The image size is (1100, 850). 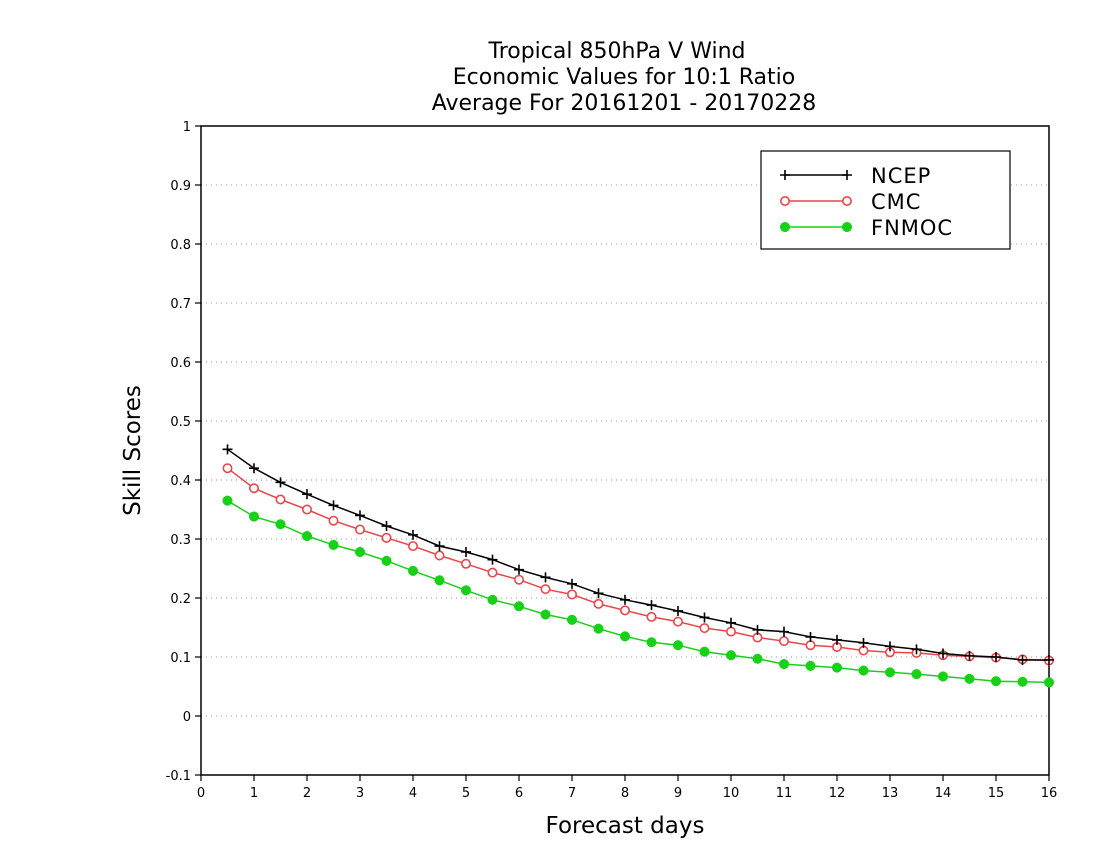 What do you see at coordinates (180, 304) in the screenshot?
I see `y-tick-label: 0.7` at bounding box center [180, 304].